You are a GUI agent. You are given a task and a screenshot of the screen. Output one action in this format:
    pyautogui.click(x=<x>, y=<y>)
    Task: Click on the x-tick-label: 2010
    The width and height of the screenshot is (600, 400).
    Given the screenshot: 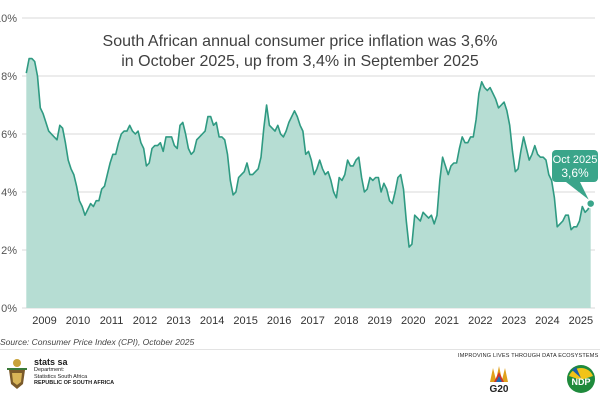 What is the action you would take?
    pyautogui.click(x=78, y=321)
    